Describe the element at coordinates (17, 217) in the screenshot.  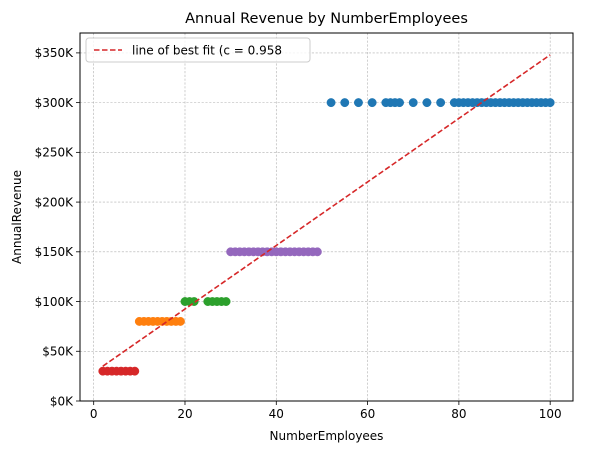
I see `y-axis-label: AnnualRevenue` at that location.